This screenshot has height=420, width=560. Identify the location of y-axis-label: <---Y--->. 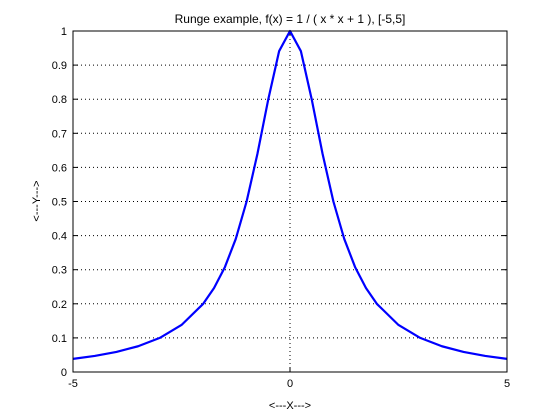
(37, 200).